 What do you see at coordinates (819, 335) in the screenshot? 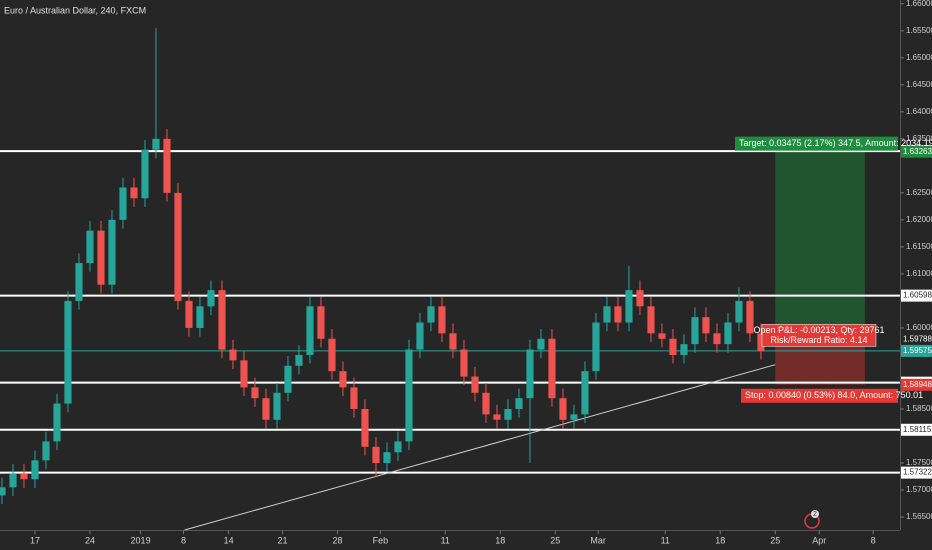
I see `pnl-box` at bounding box center [819, 335].